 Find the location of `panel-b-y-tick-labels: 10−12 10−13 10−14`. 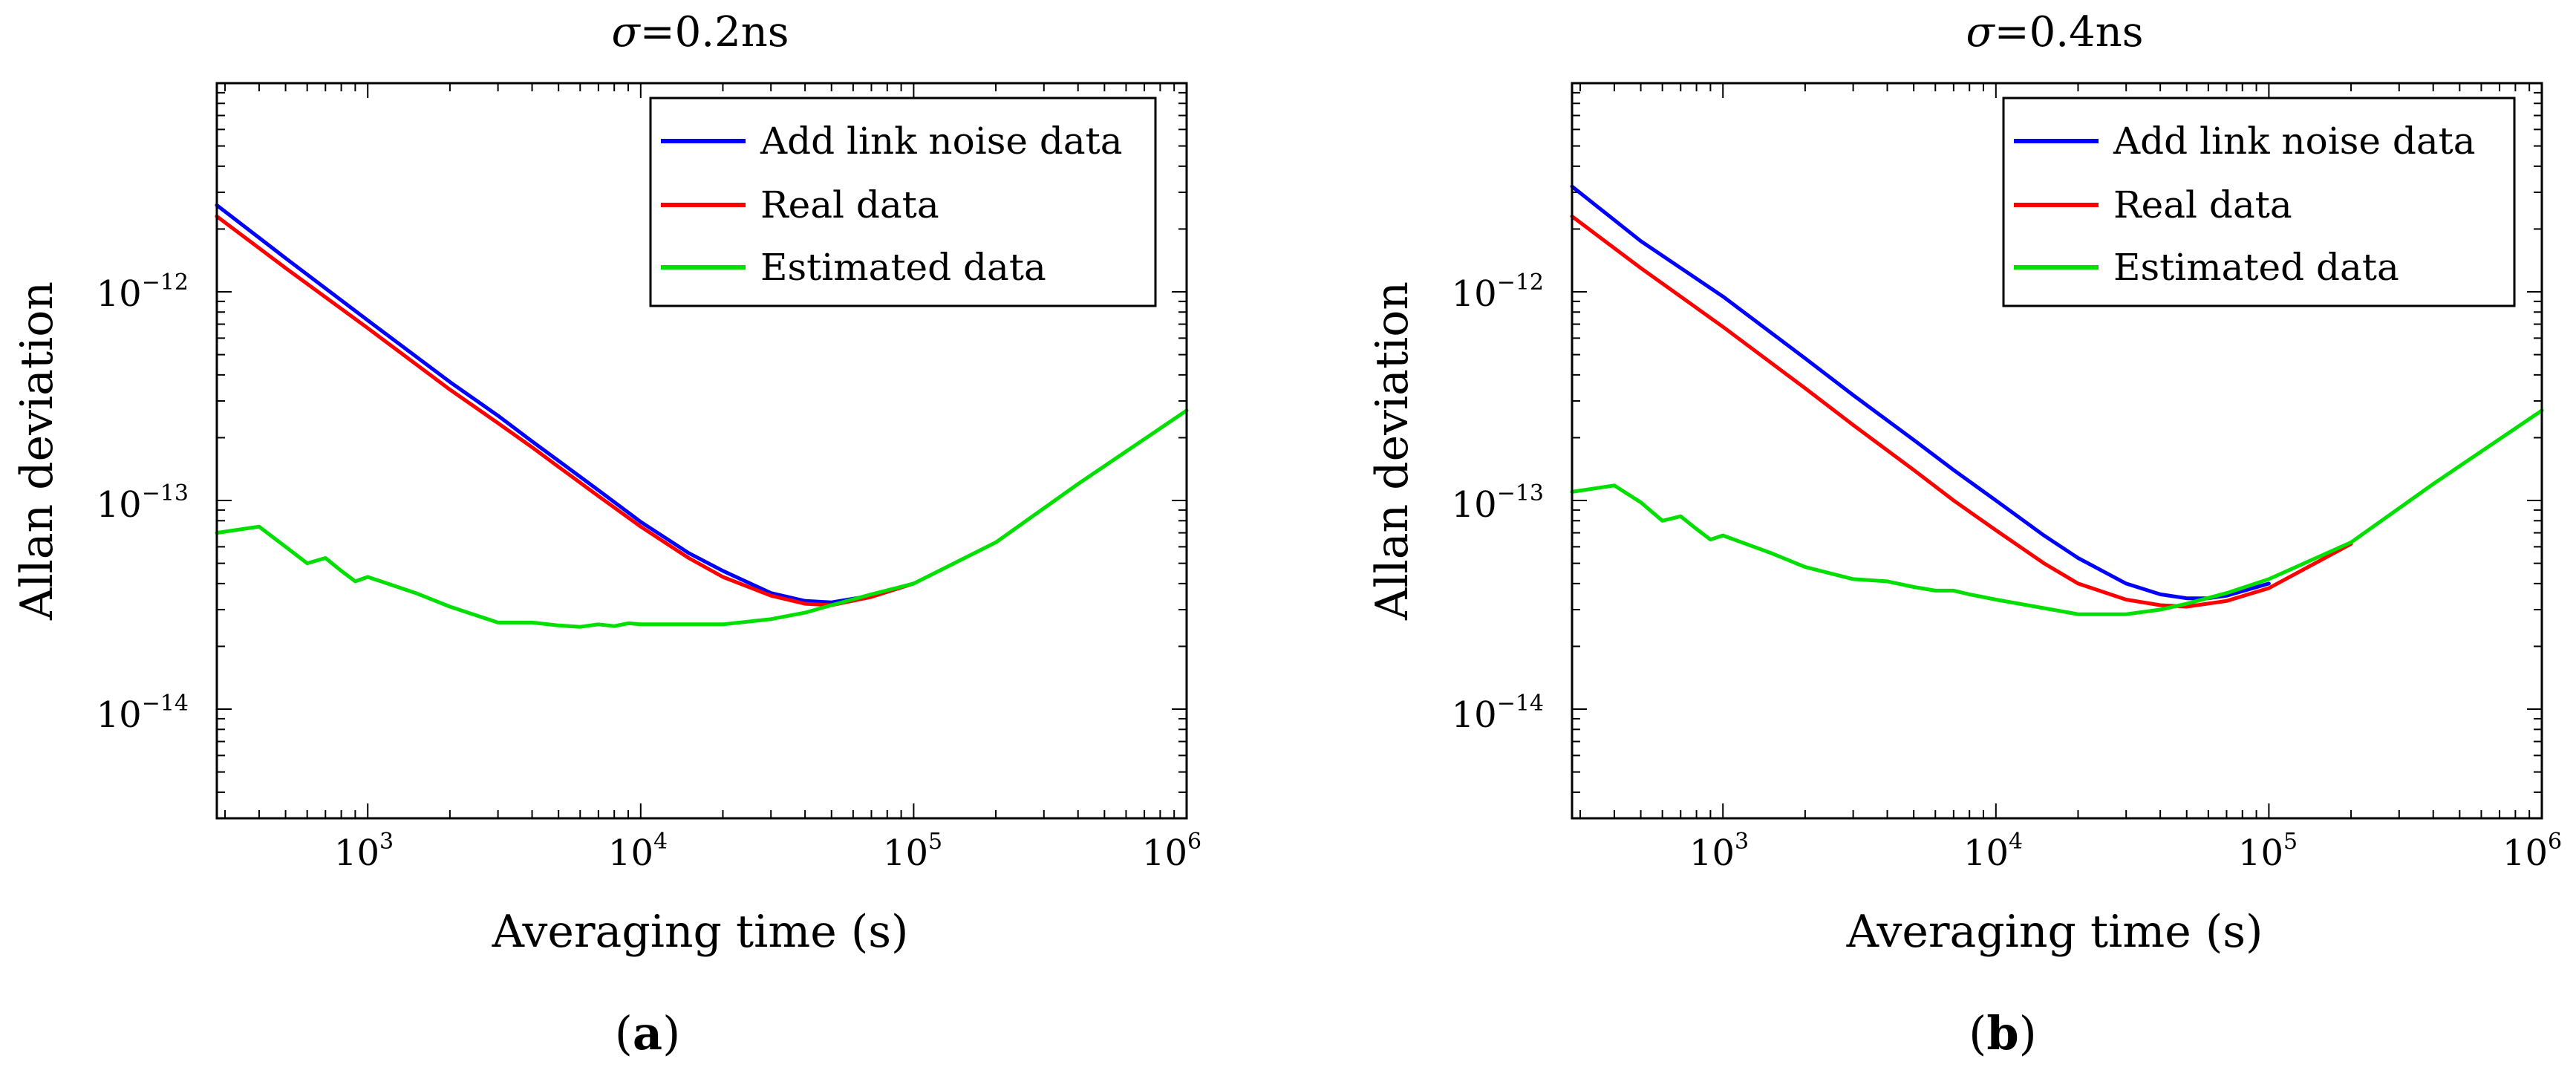

panel-b-y-tick-labels: 10−12 10−13 10−14 is located at coordinates (1498, 503).